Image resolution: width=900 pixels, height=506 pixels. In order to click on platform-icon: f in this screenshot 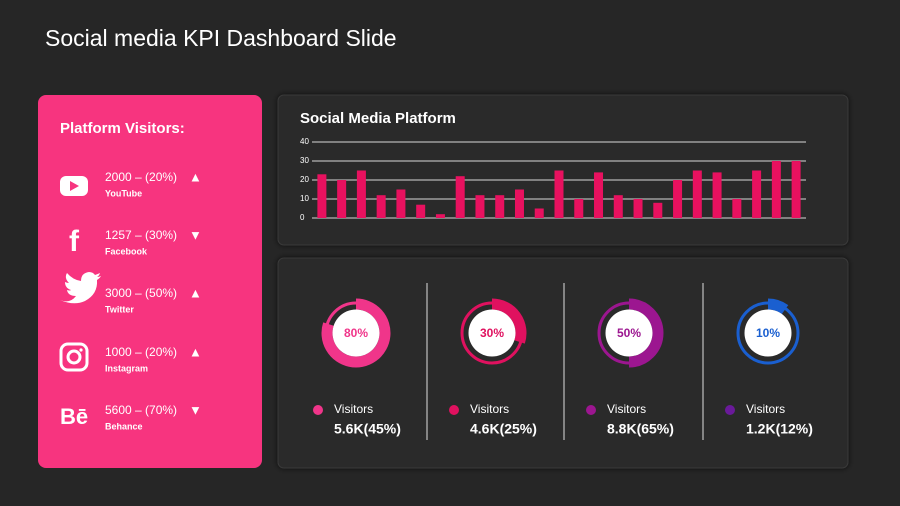, I will do `click(74, 241)`.